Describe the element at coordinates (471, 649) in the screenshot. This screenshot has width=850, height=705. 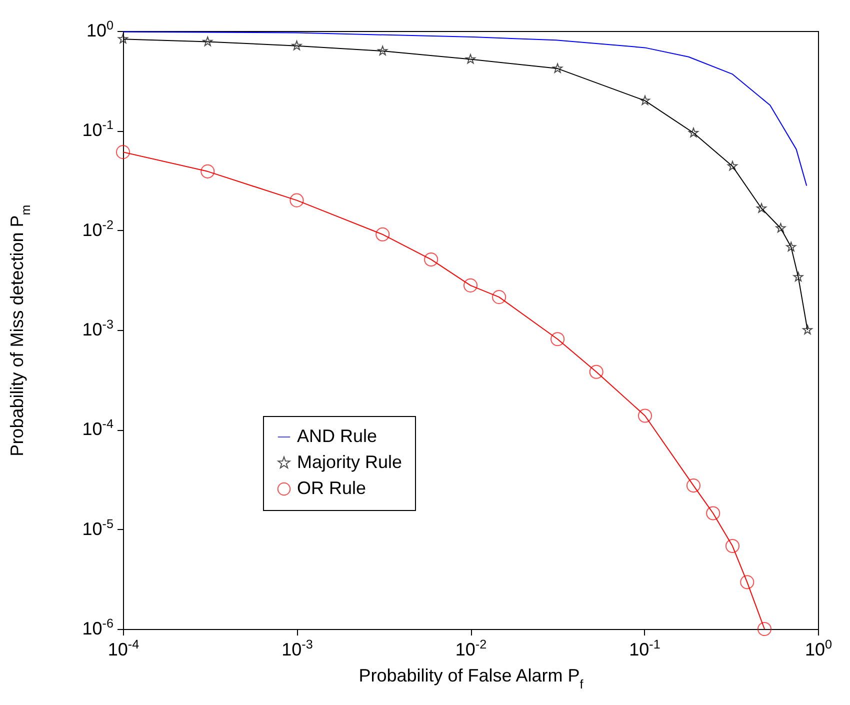
I see `x-tick-label: 10$^{-2}$` at that location.